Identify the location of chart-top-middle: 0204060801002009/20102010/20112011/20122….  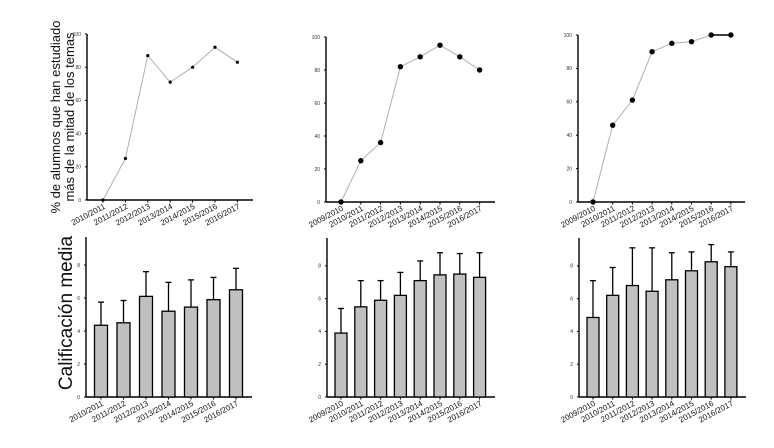
(401, 132).